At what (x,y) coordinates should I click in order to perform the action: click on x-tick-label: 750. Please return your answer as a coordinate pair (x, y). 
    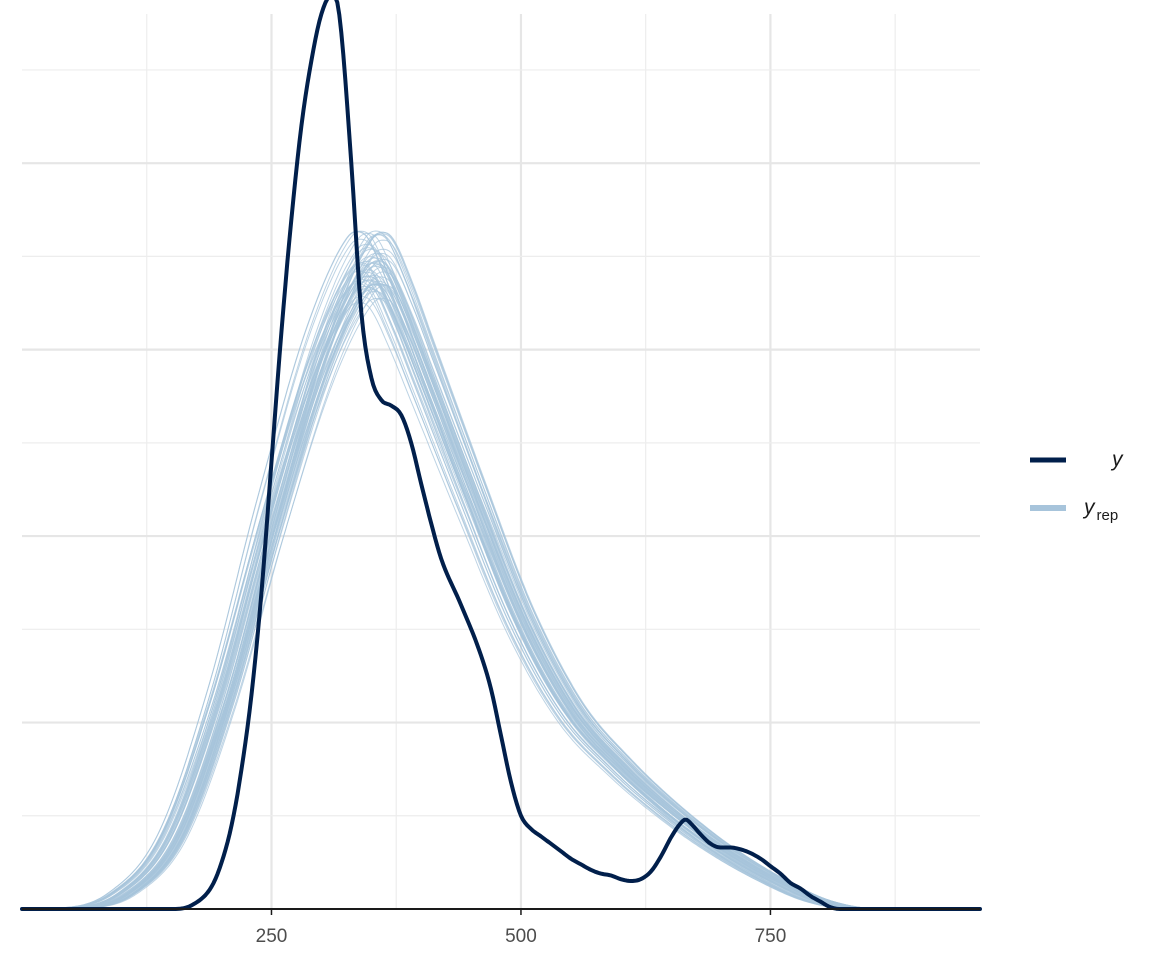
    Looking at the image, I should click on (771, 936).